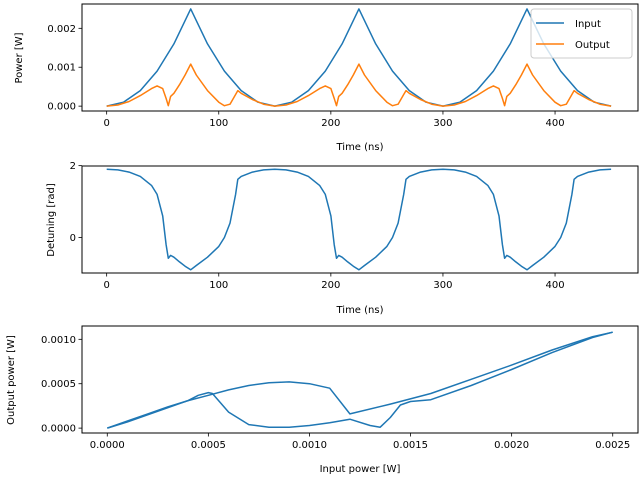 This screenshot has width=640, height=480. Describe the element at coordinates (360, 442) in the screenshot. I see `hysteresis-x-ticks: 0.0000 0.0005 0.0010 0.0015 0.0020 0.0025` at that location.